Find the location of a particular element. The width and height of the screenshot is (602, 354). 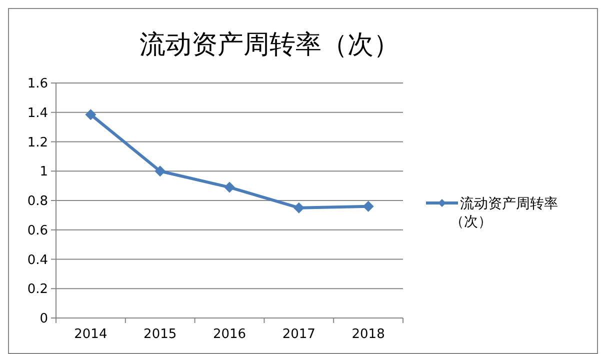

x-tick-label: 2015 is located at coordinates (160, 334).